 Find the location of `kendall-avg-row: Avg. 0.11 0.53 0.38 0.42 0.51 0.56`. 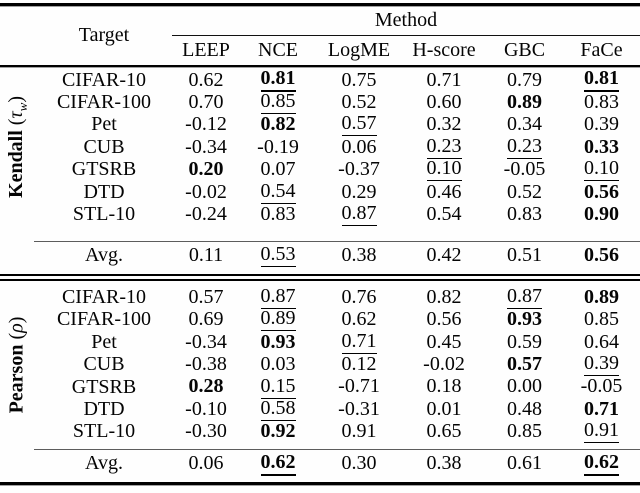

kendall-avg-row: Avg. 0.11 0.53 0.38 0.42 0.51 0.56 is located at coordinates (320, 255).